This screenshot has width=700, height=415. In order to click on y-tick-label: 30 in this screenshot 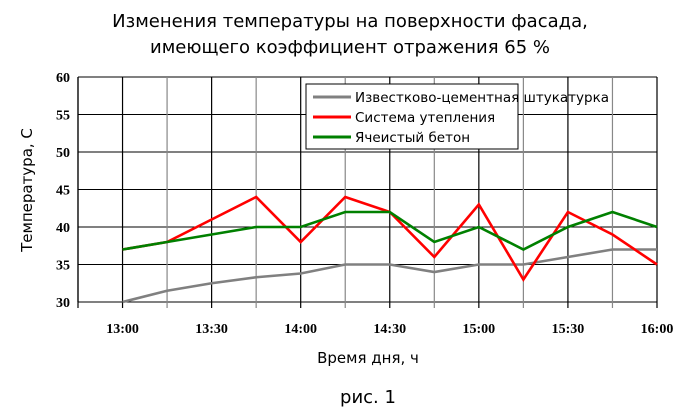, I will do `click(63, 303)`.